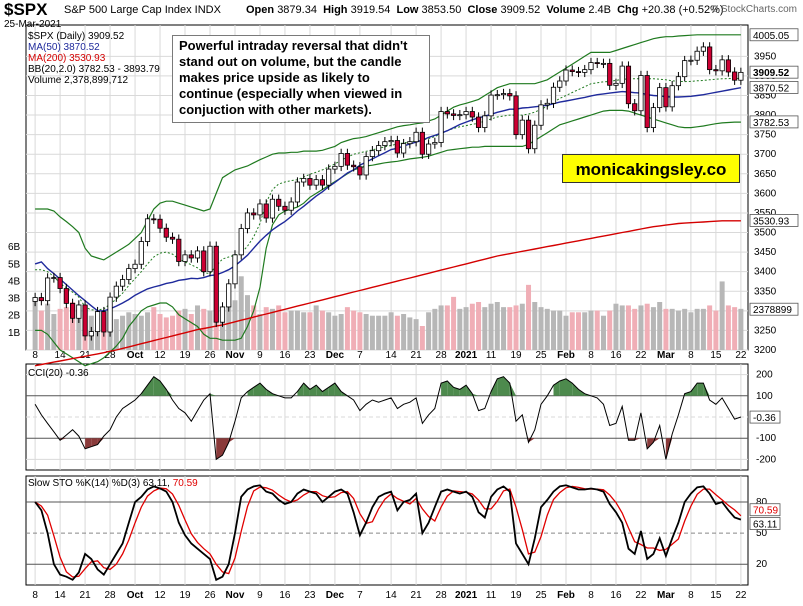 The height and width of the screenshot is (606, 803). I want to click on x-tick-label-bottom: 14, so click(61, 595).